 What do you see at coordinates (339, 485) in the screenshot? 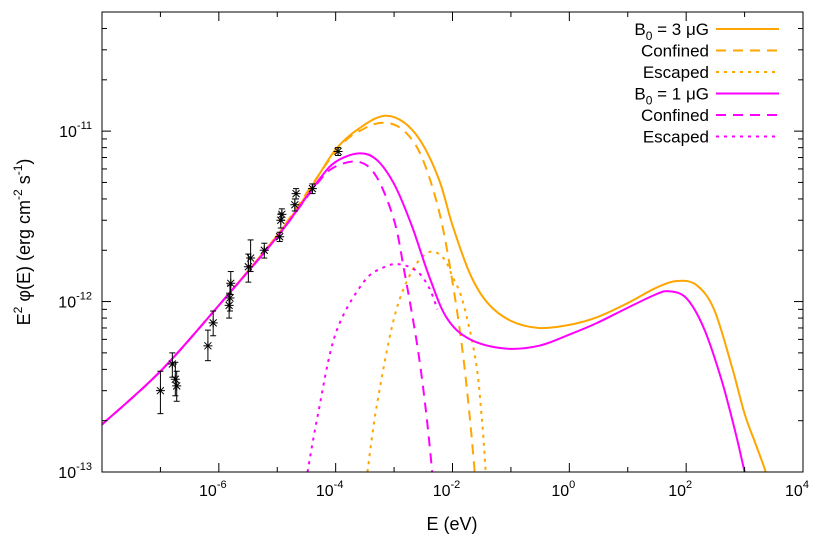
I see `x-tick-exp: -4` at bounding box center [339, 485].